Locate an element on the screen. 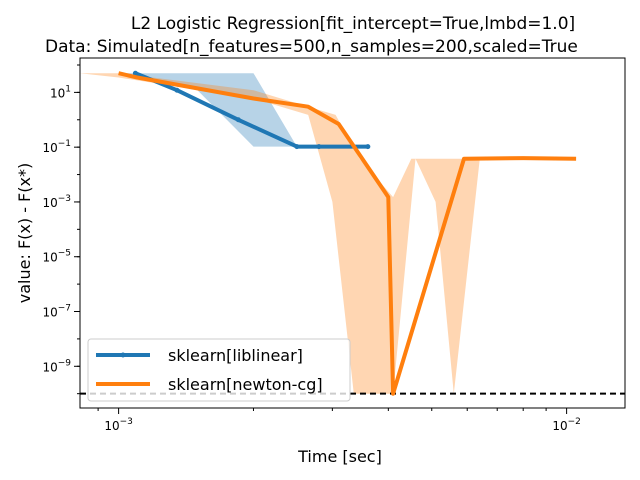 The image size is (640, 480). y-tick-label: 10⁻⁹ is located at coordinates (56, 366).